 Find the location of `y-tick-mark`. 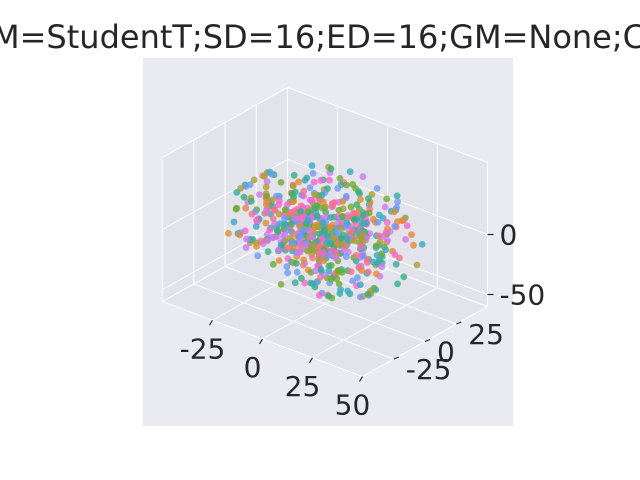

y-tick-mark is located at coordinates (396, 358).